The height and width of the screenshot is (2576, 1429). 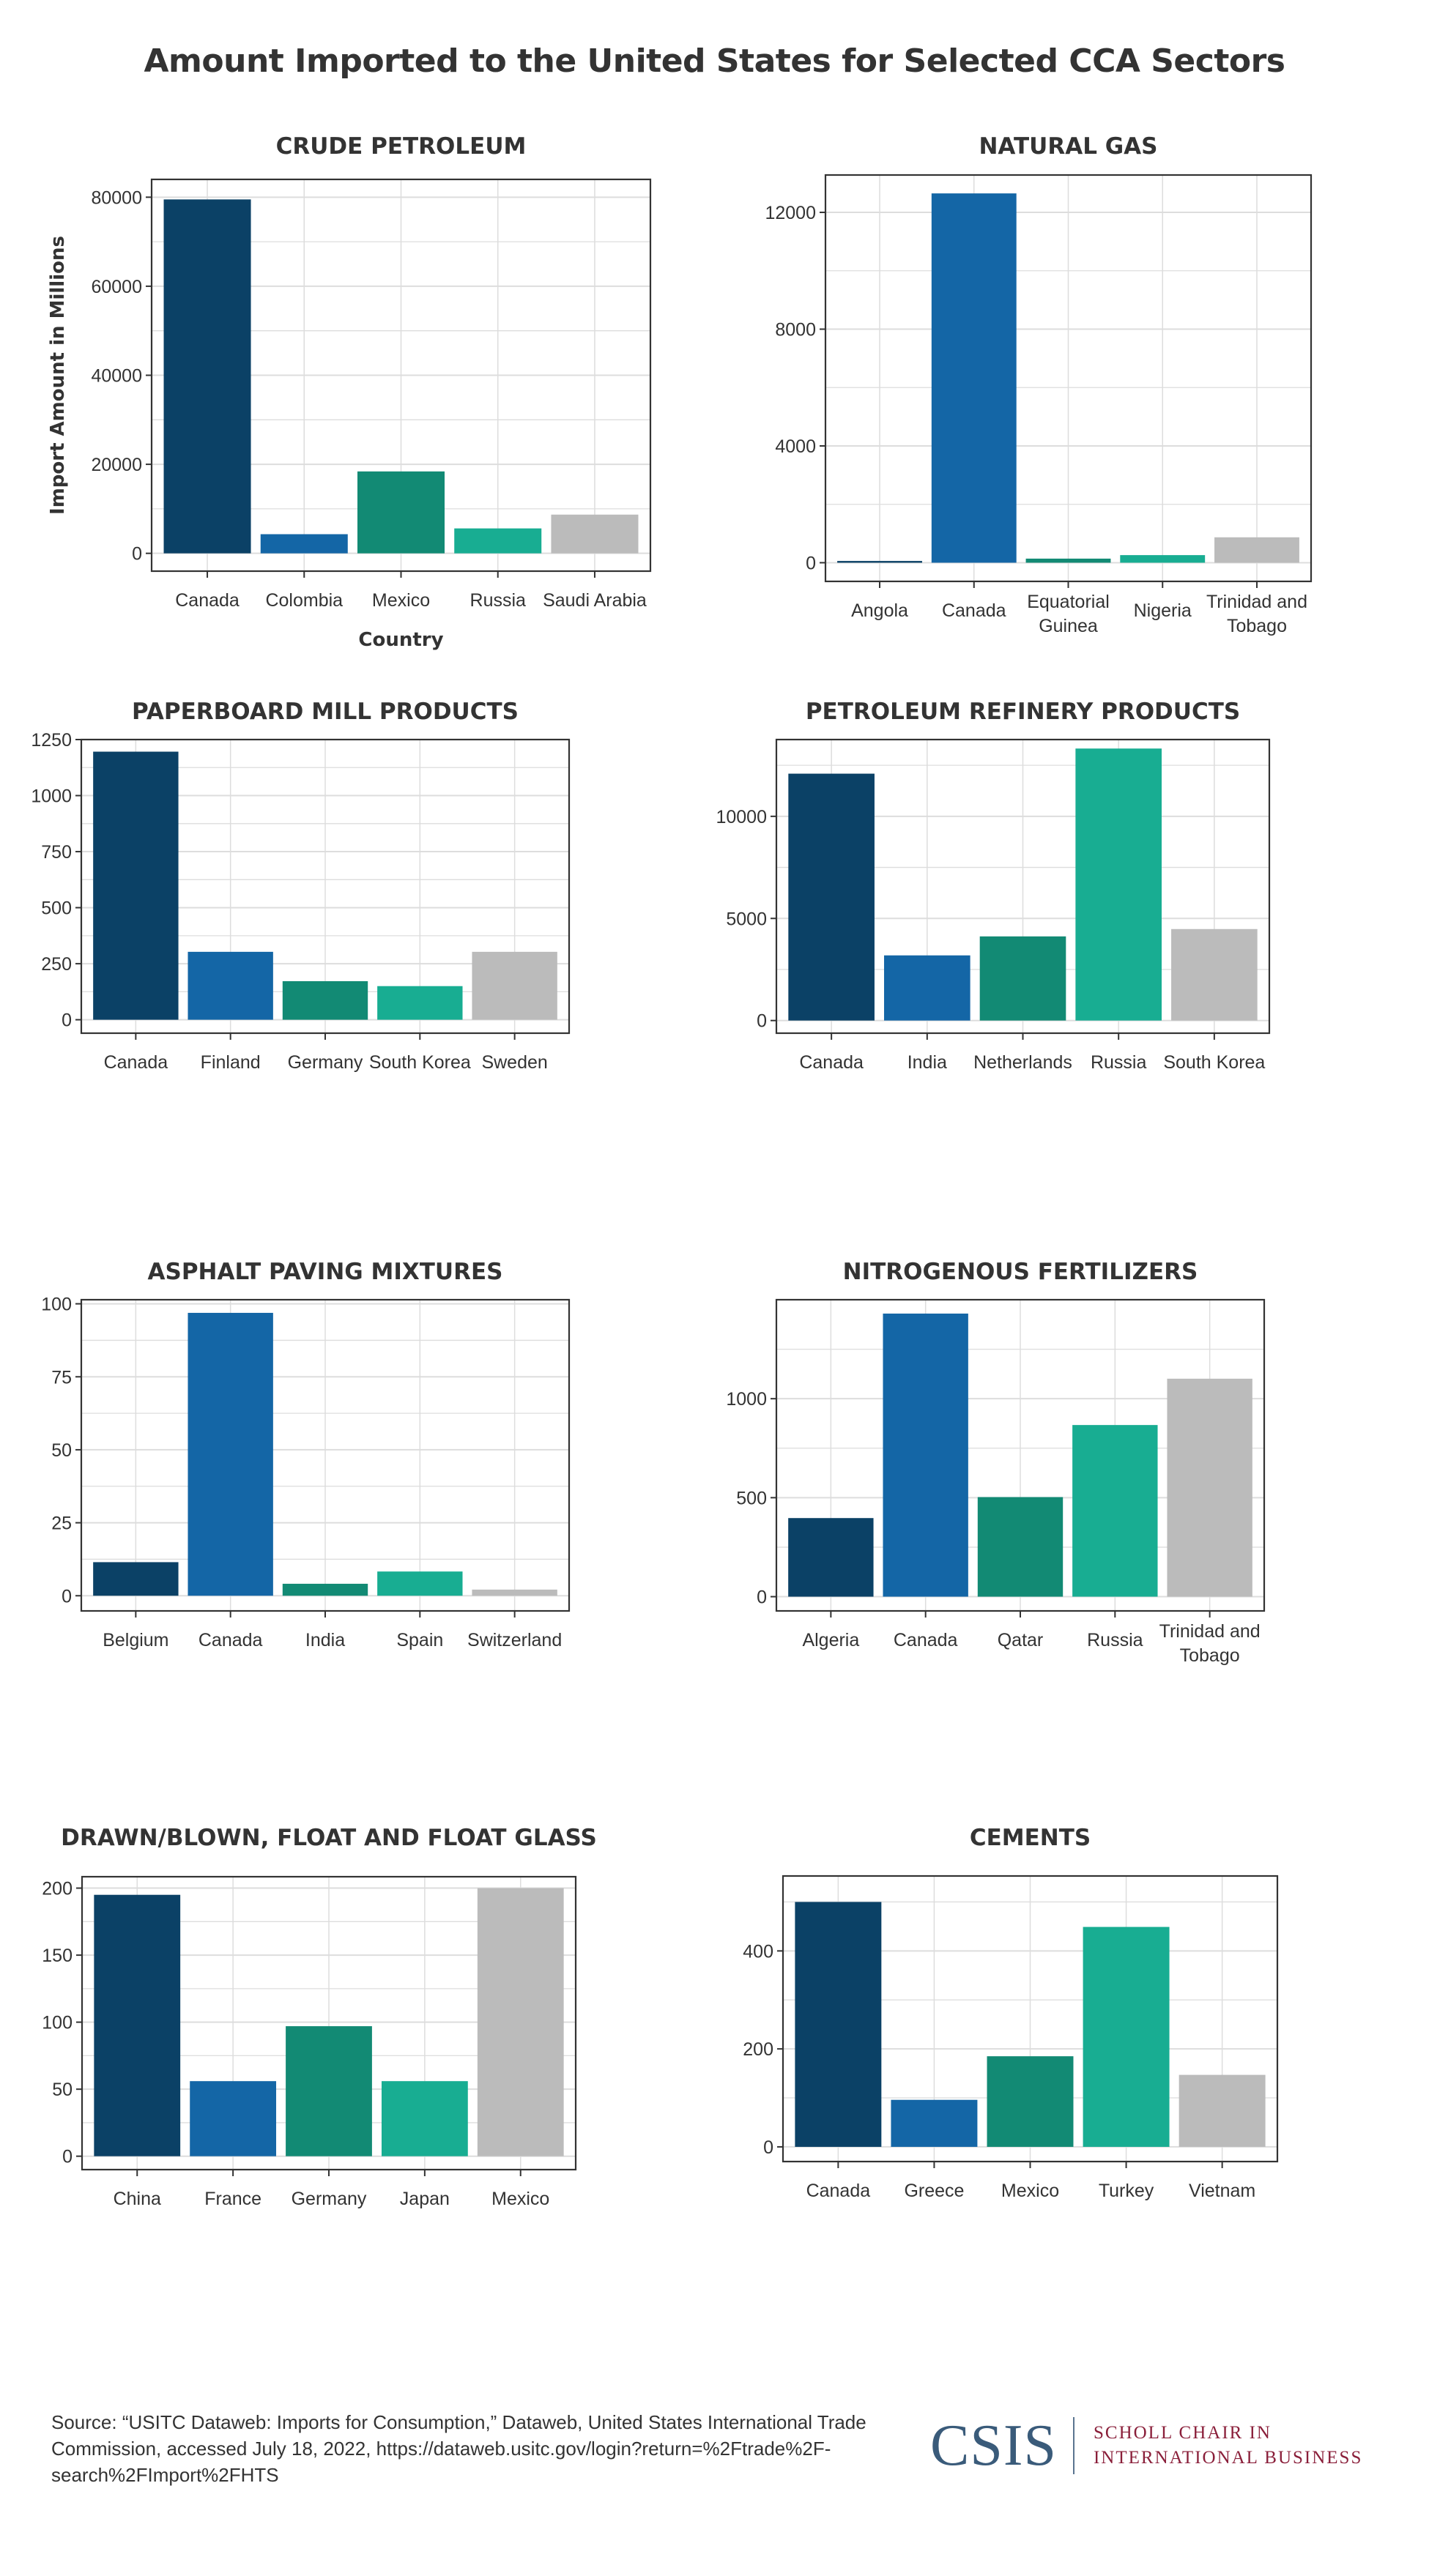 What do you see at coordinates (116, 465) in the screenshot?
I see `y-tick-label: 20000` at bounding box center [116, 465].